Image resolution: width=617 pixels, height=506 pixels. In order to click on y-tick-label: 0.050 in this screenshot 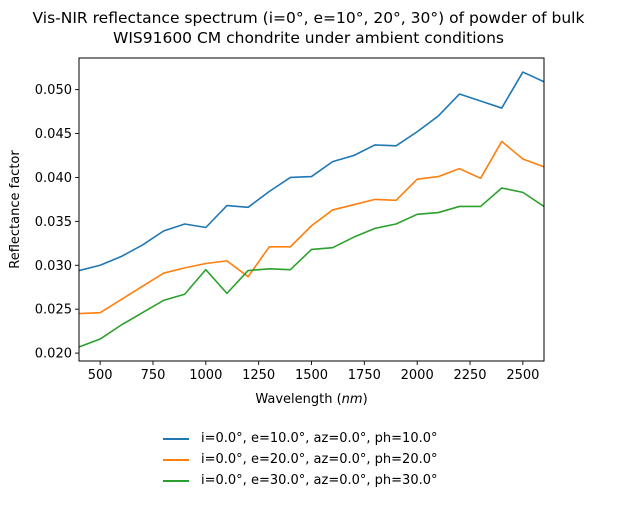, I will do `click(53, 90)`.